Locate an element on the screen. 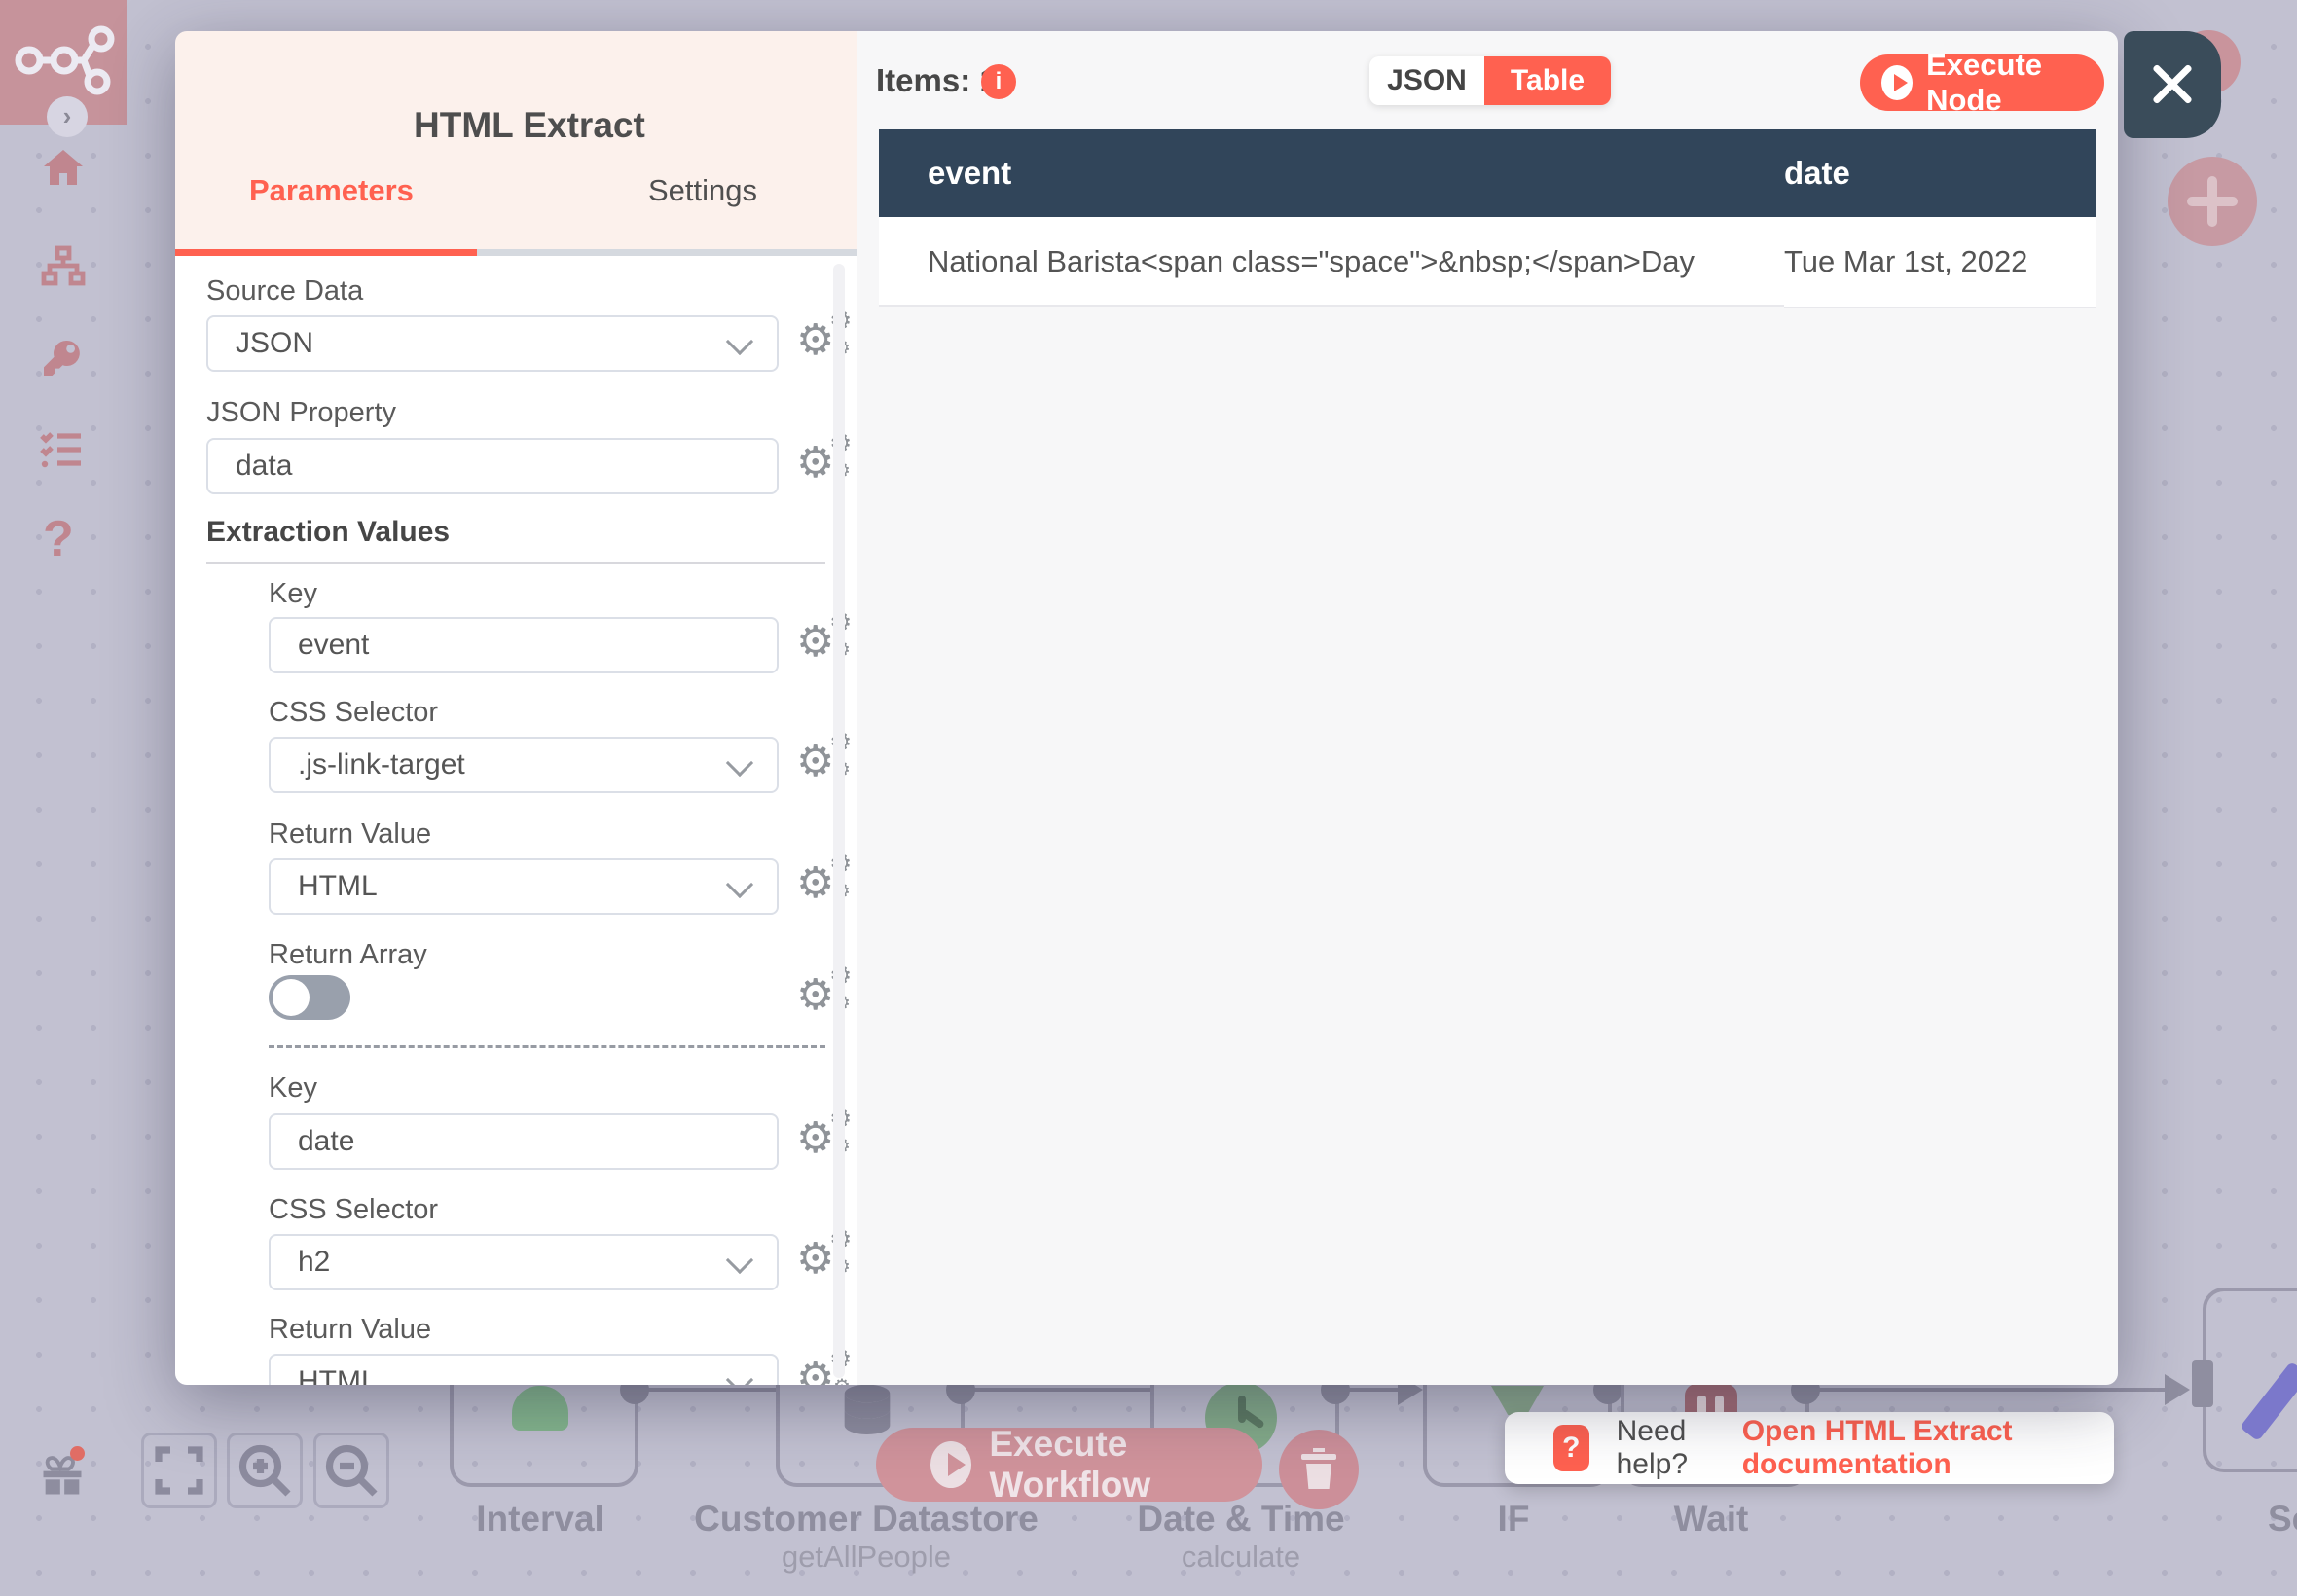  zoom-out-button is located at coordinates (351, 1470).